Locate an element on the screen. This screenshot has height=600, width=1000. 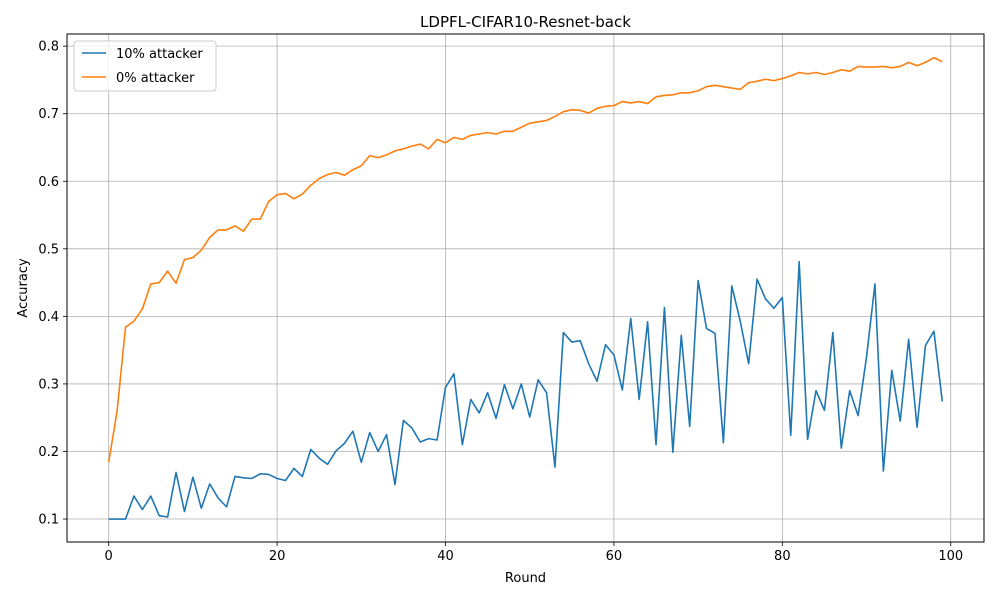
legend: 10% attacker 0% attacker is located at coordinates (145, 66).